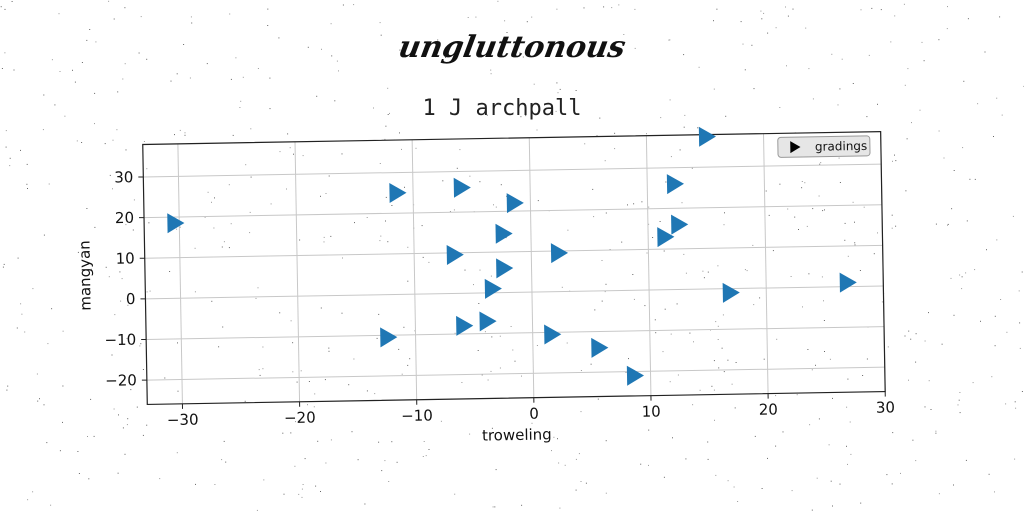 This screenshot has width=1024, height=512. Describe the element at coordinates (131, 299) in the screenshot. I see `y-tick-label: 0` at that location.